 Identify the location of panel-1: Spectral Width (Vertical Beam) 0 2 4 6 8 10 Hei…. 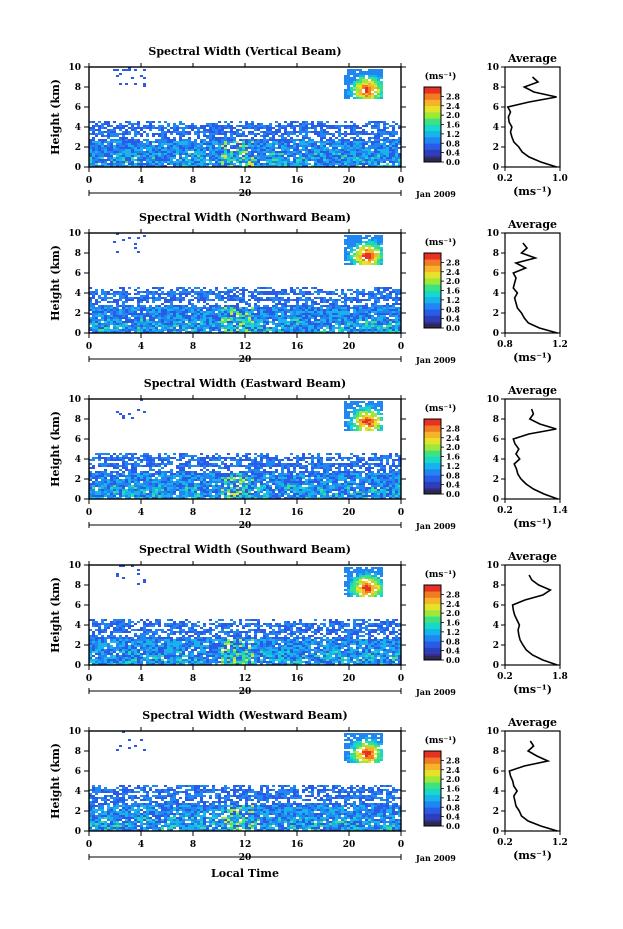
(308, 122).